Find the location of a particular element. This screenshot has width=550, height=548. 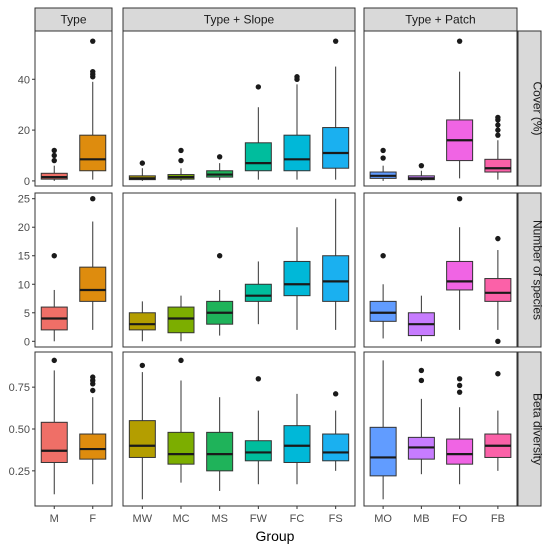

x-tick-label: FB is located at coordinates (498, 519).